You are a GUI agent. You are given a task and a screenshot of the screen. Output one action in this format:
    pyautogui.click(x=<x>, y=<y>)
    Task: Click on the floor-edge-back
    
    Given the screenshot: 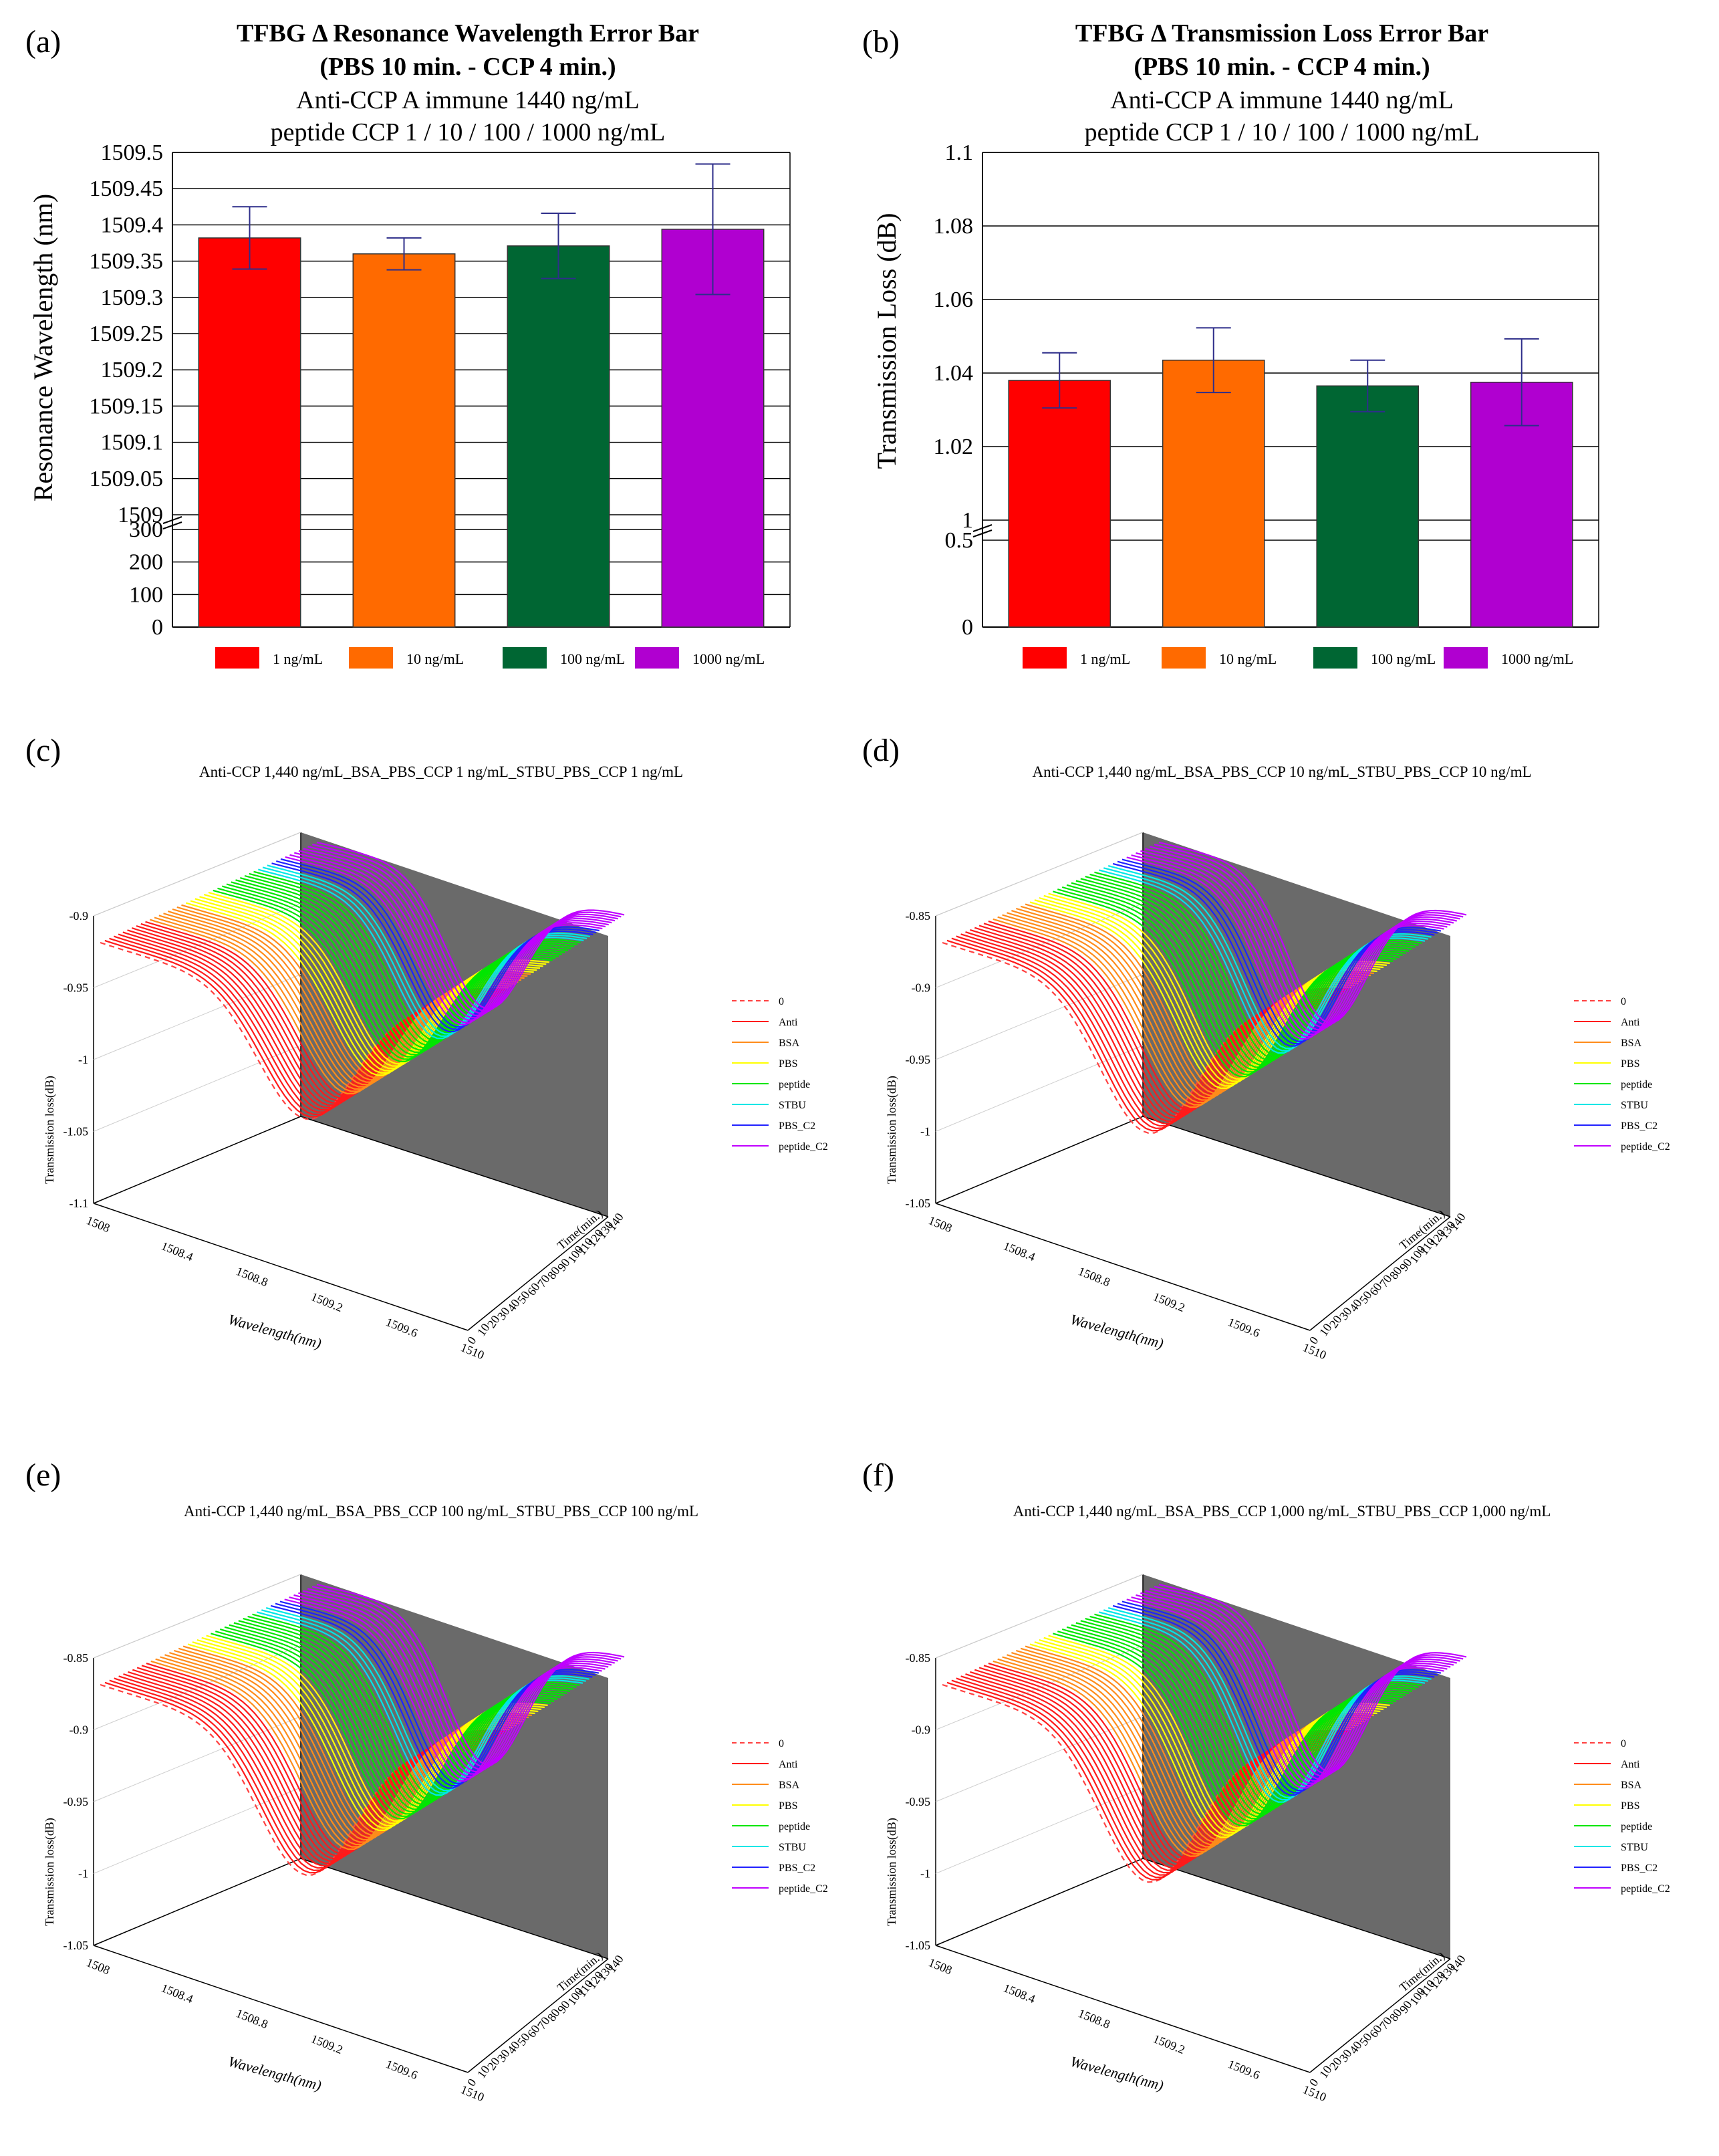 What is the action you would take?
    pyautogui.click(x=454, y=1908)
    